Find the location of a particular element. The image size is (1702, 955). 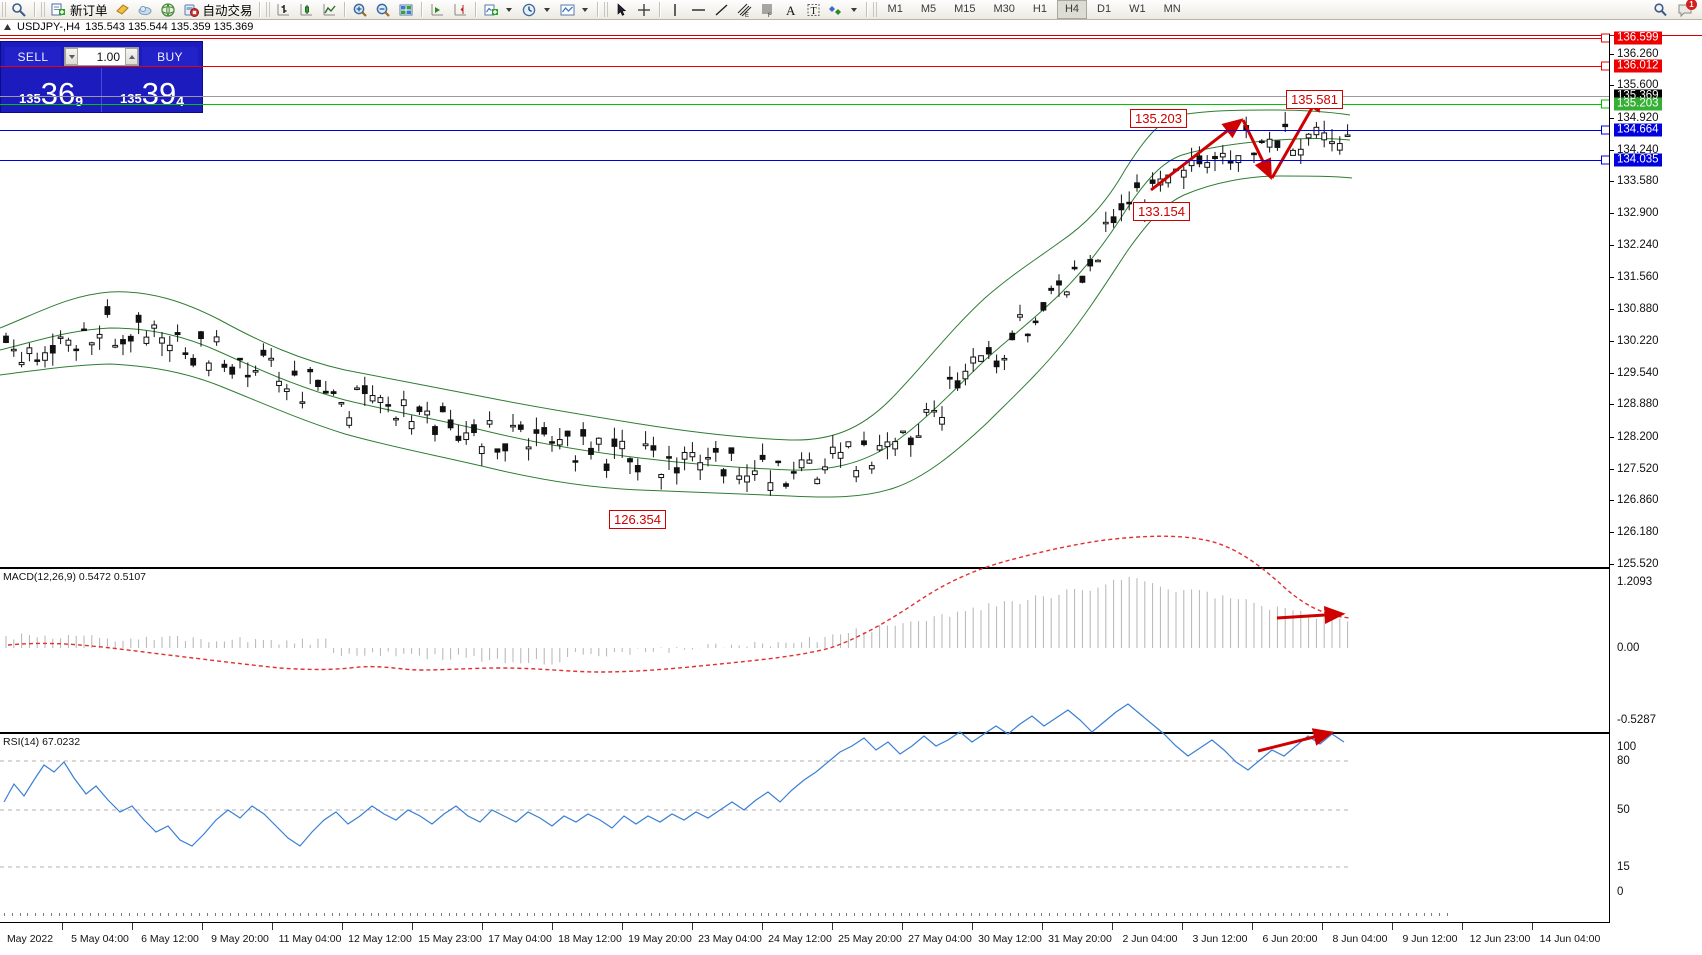

volume-stepper: 1.00 is located at coordinates (101, 56).